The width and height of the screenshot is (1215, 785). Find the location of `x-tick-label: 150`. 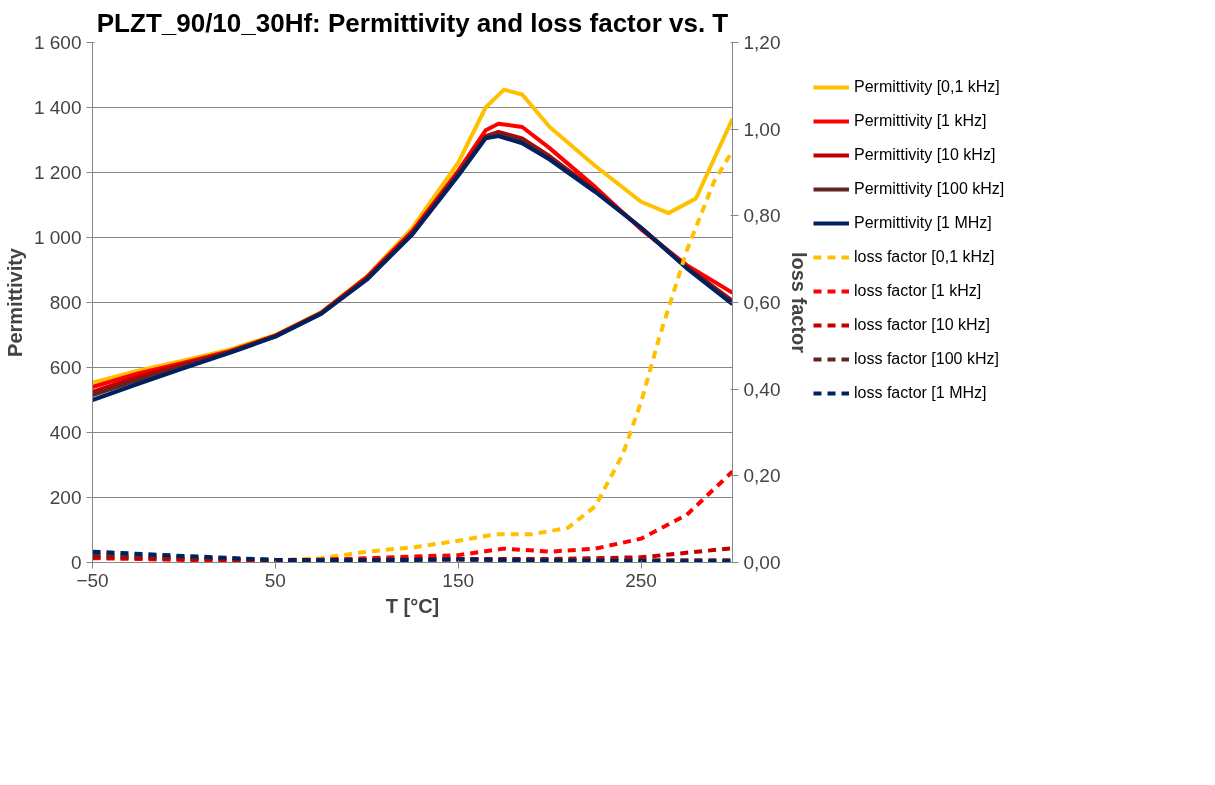

x-tick-label: 150 is located at coordinates (458, 580).